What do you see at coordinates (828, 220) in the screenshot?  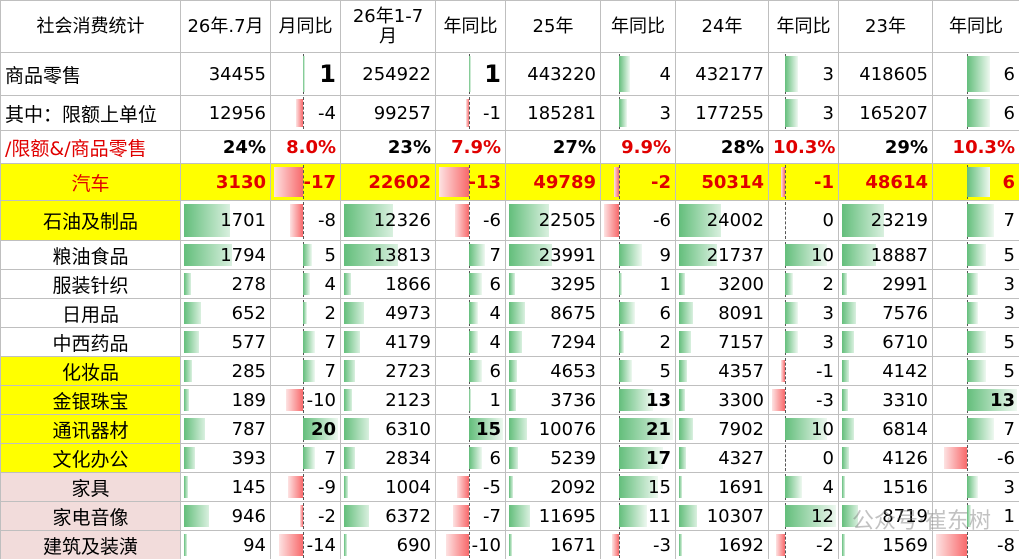 I see `yoy-text: 0` at bounding box center [828, 220].